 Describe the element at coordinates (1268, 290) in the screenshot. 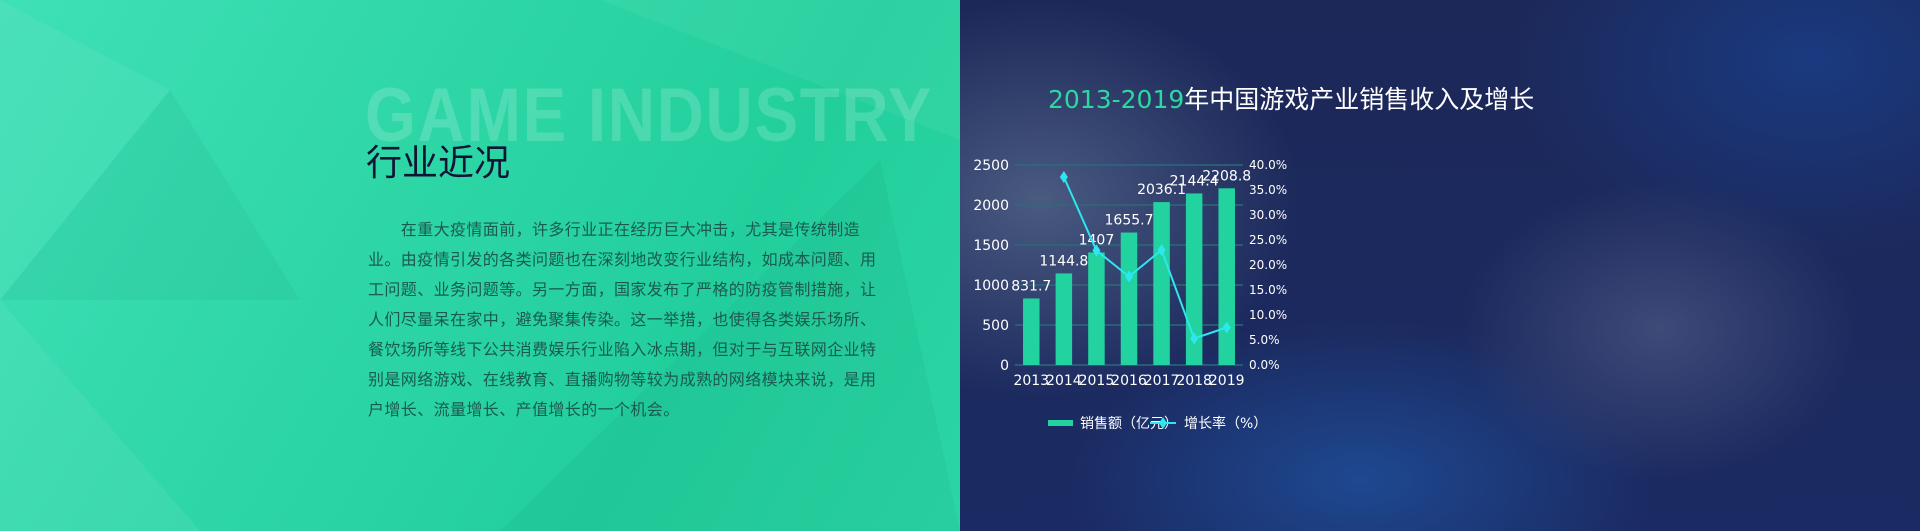

I see `y-right-tick-label: 15.0%` at that location.